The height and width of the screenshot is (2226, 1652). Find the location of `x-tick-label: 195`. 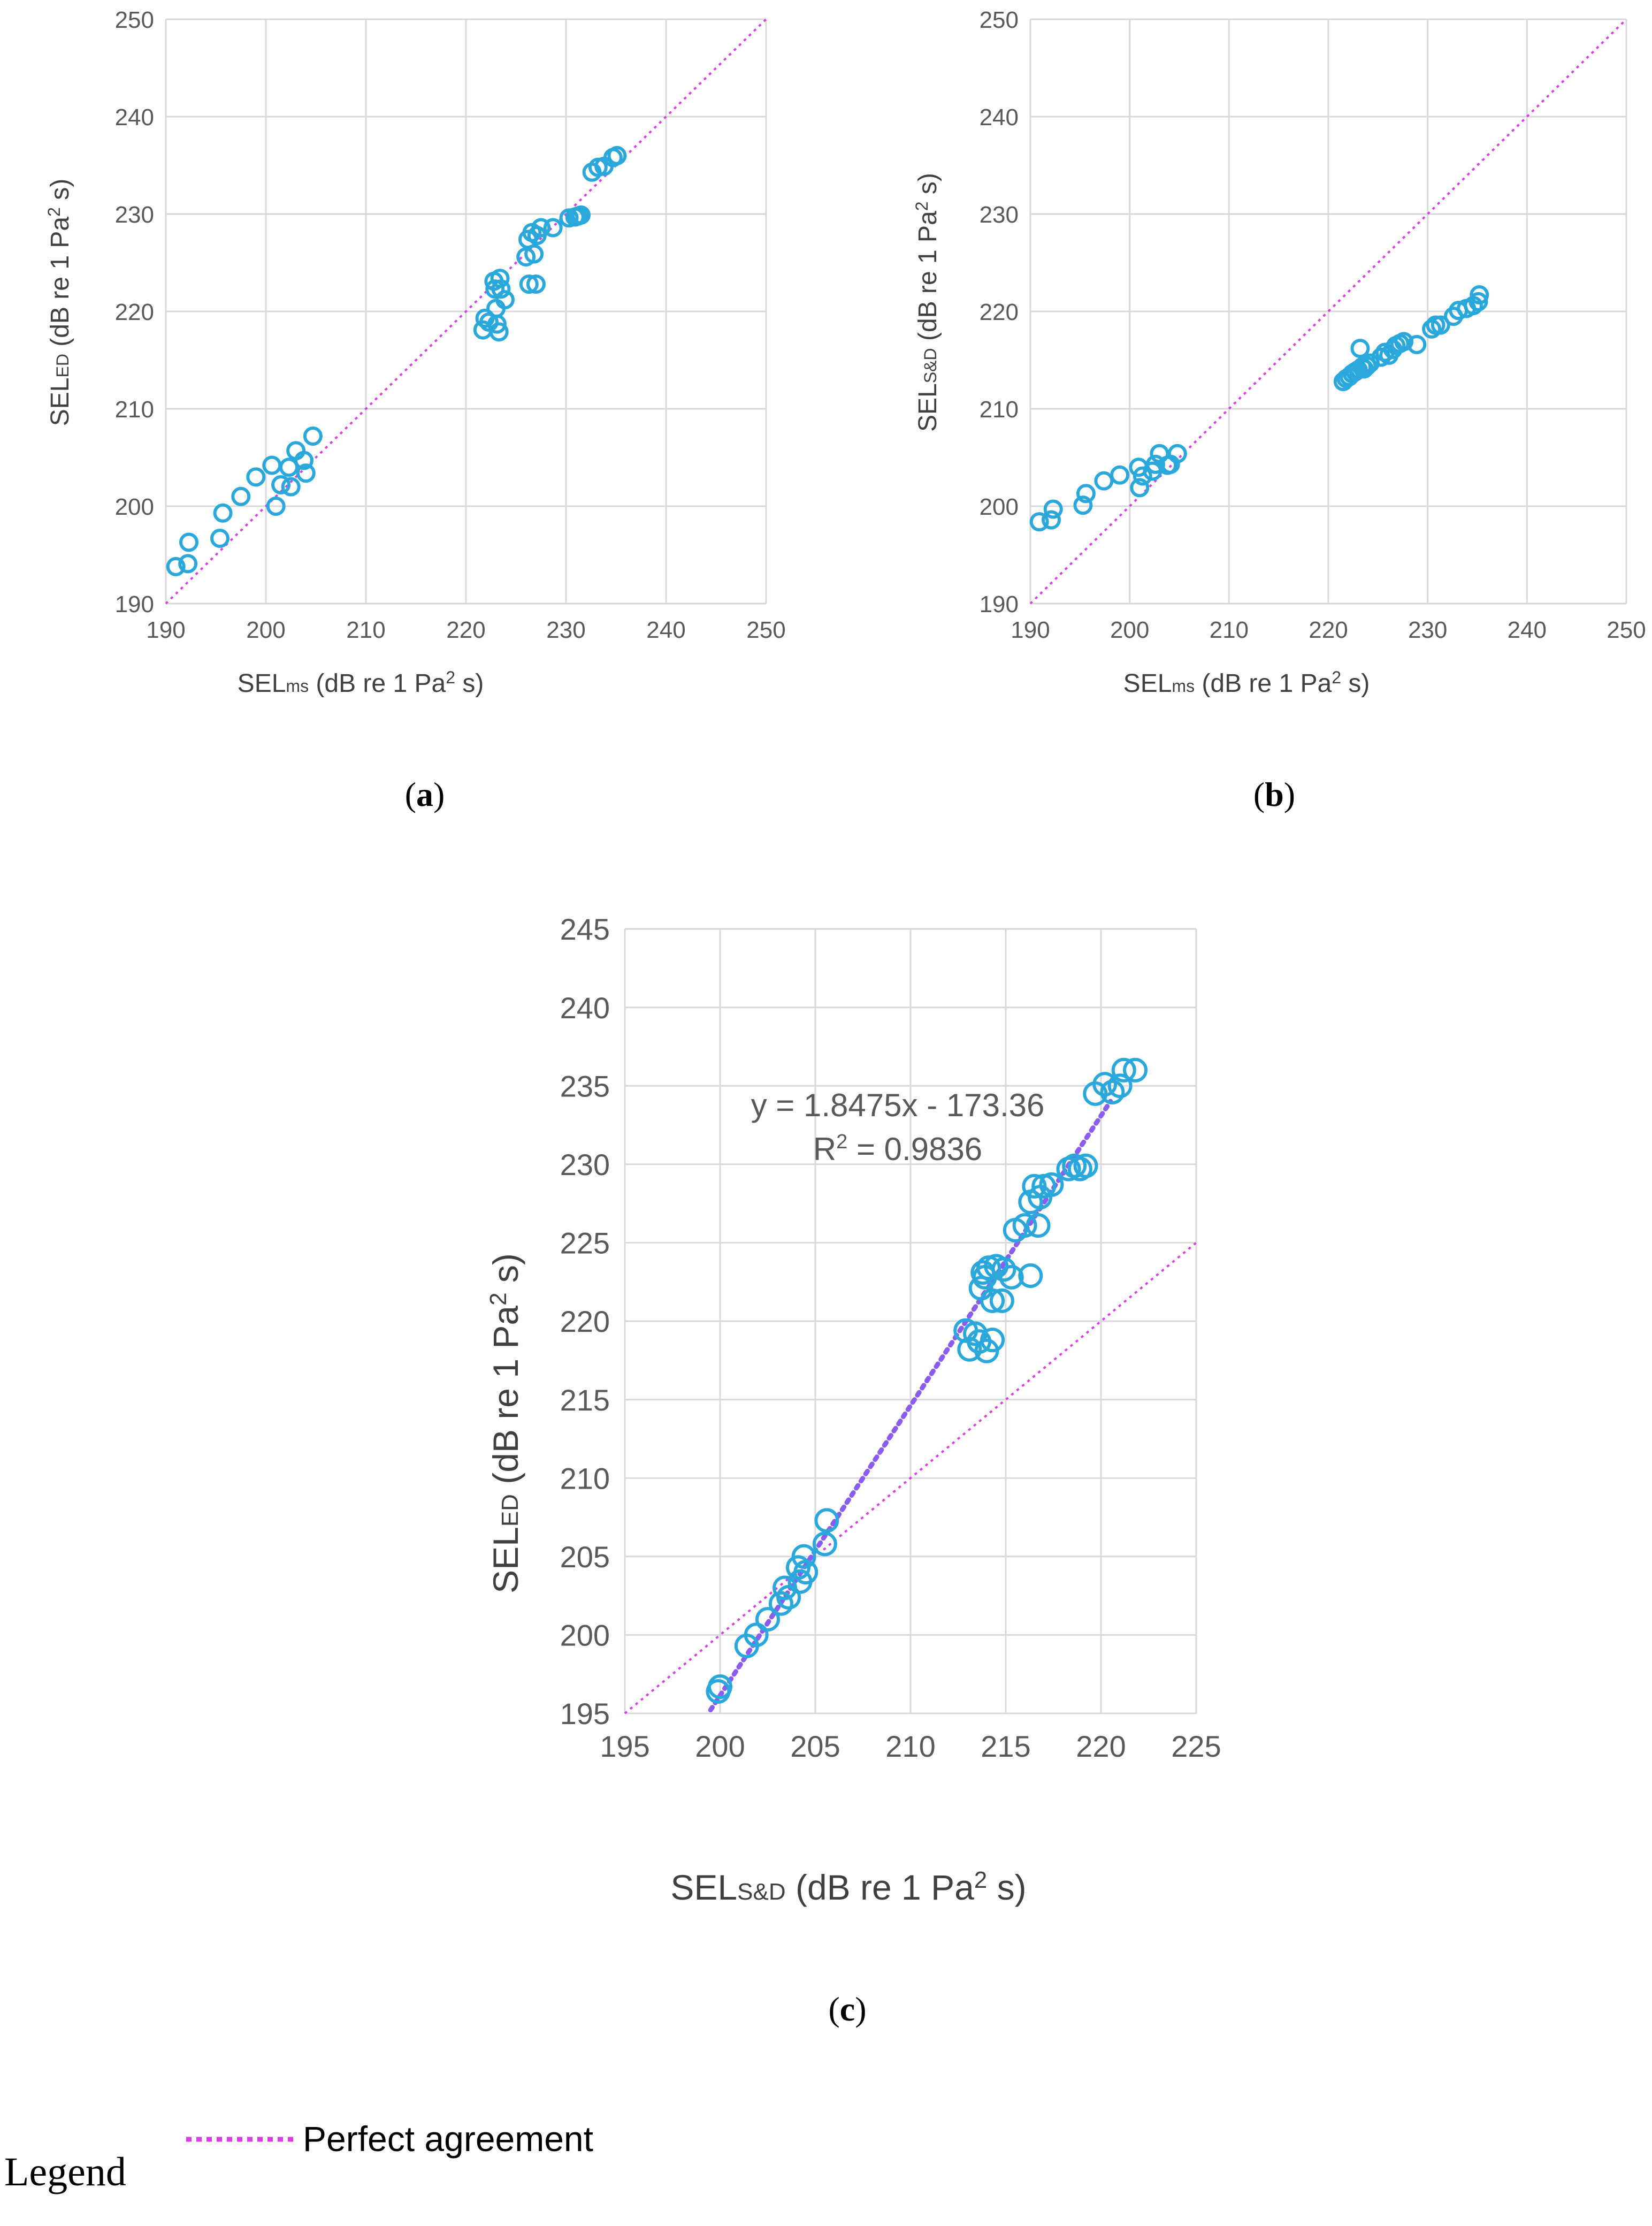

x-tick-label: 195 is located at coordinates (624, 1746).